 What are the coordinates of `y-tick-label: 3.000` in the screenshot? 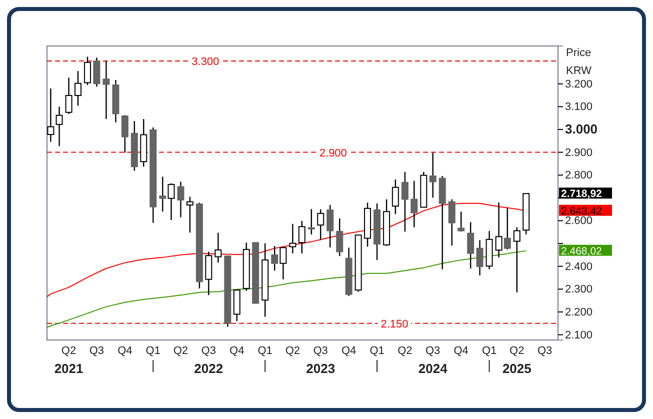 It's located at (581, 129).